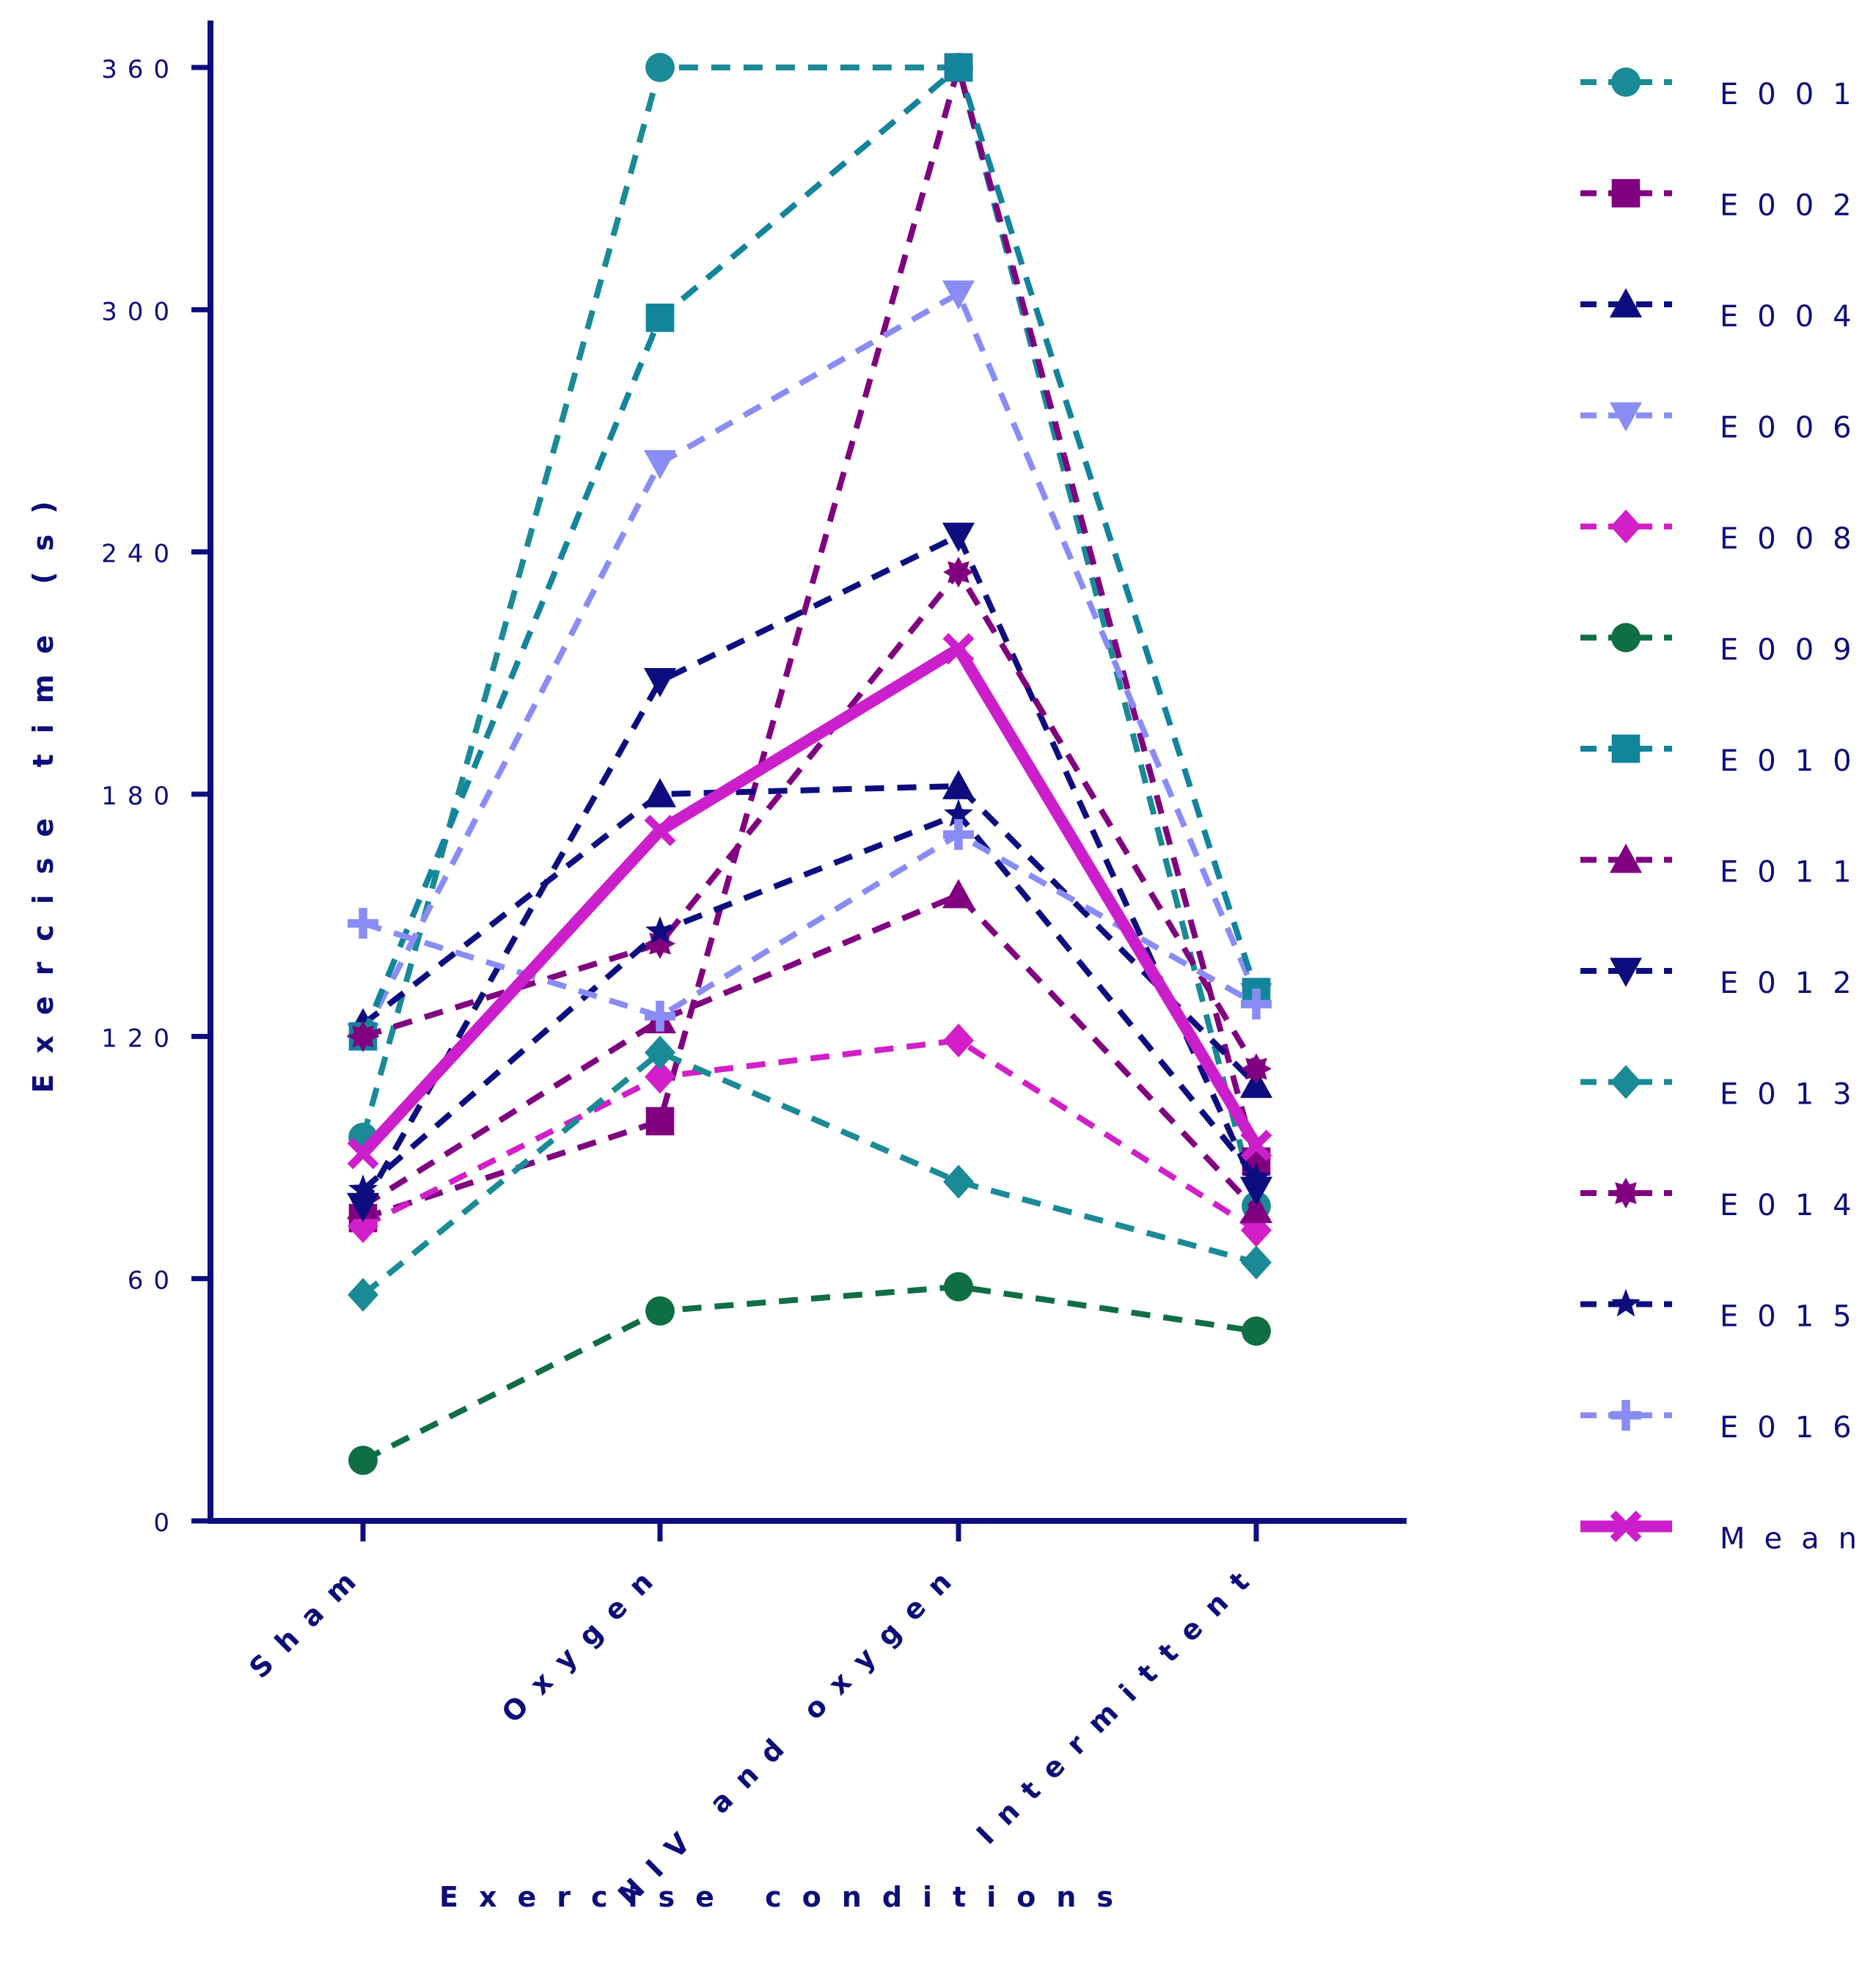 The image size is (1873, 1988). What do you see at coordinates (1716, 645) in the screenshot?
I see `legend-item-e009: E009` at bounding box center [1716, 645].